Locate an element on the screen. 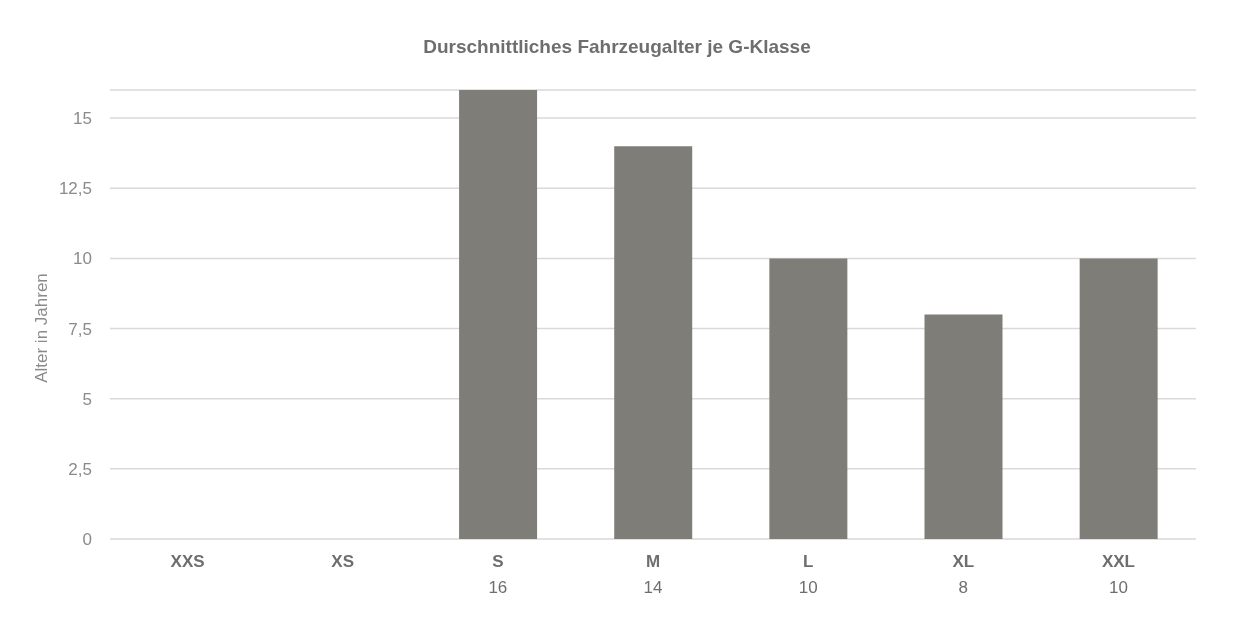 This screenshot has width=1234, height=623. y-tick-label: 7,5 is located at coordinates (80, 329).